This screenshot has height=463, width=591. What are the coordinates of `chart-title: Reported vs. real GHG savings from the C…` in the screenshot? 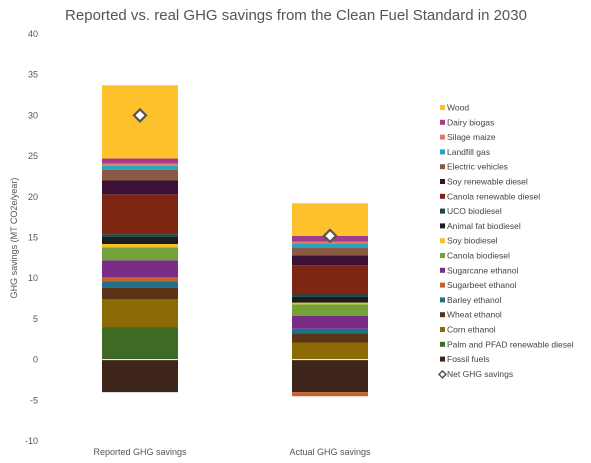 It's located at (296, 15).